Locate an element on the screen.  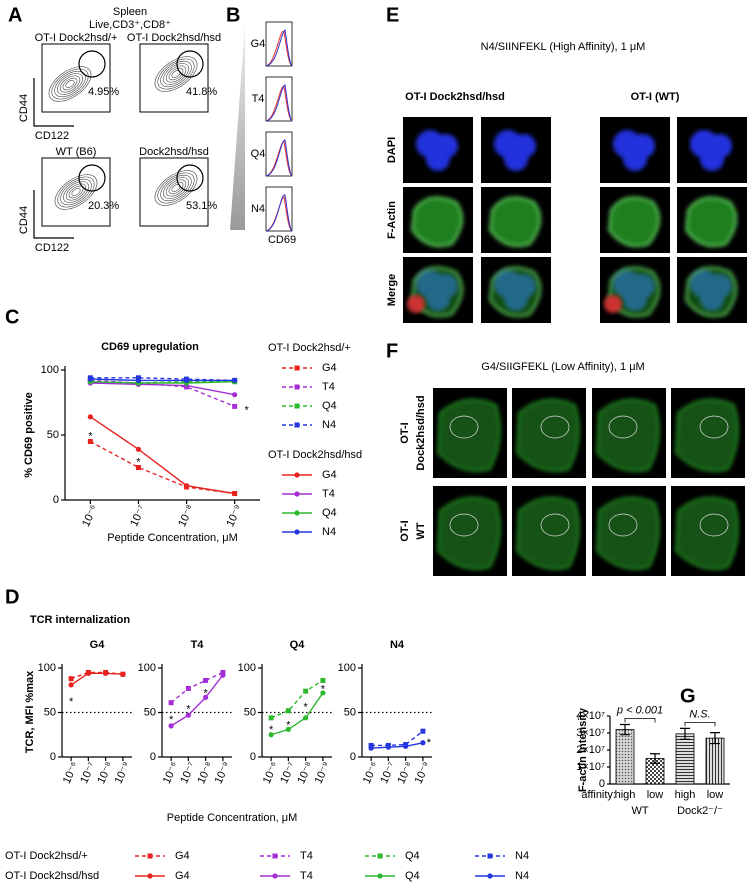
row-label: T4 is located at coordinates (258, 99).